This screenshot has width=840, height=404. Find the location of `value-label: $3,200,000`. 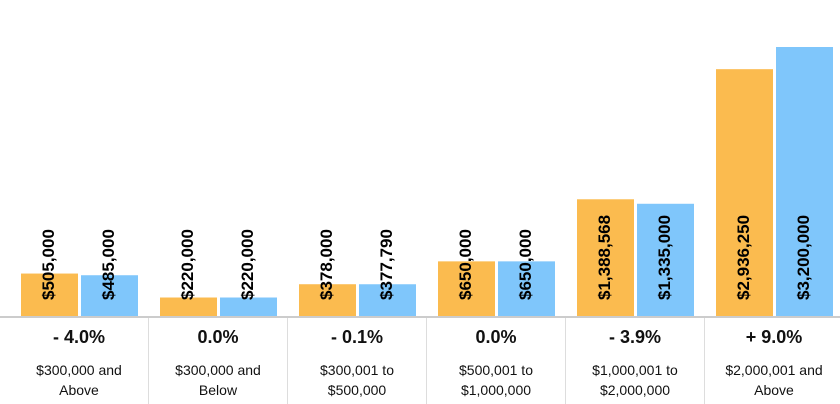

value-label: $3,200,000 is located at coordinates (803, 257).